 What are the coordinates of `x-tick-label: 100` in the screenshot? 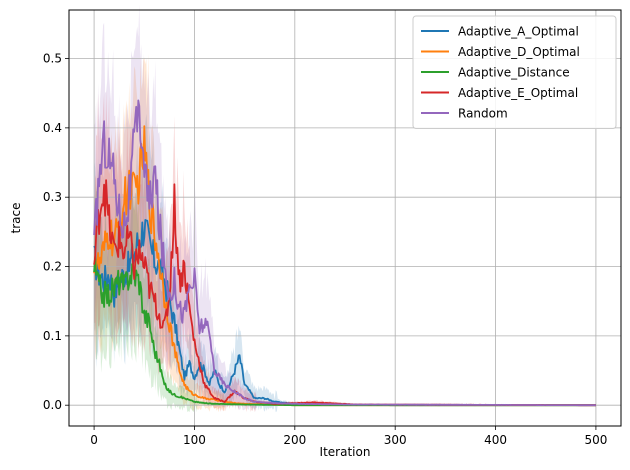 It's located at (194, 440).